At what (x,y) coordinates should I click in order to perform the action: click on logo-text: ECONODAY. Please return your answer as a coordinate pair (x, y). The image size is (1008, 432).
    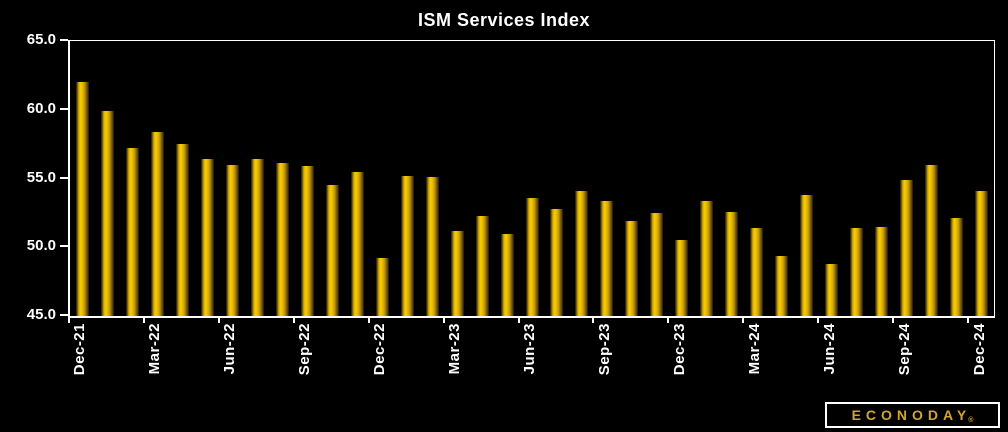
    Looking at the image, I should click on (911, 415).